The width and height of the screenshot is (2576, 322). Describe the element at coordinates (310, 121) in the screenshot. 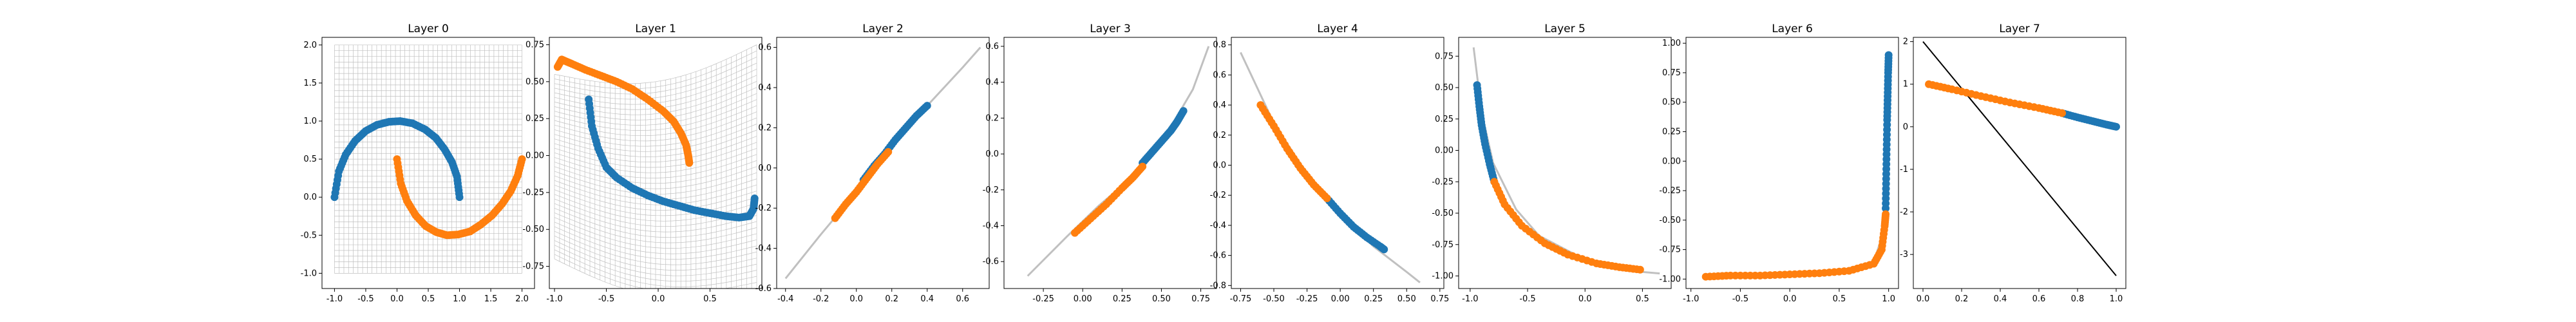

I see `y-tick-label: 1.0` at that location.